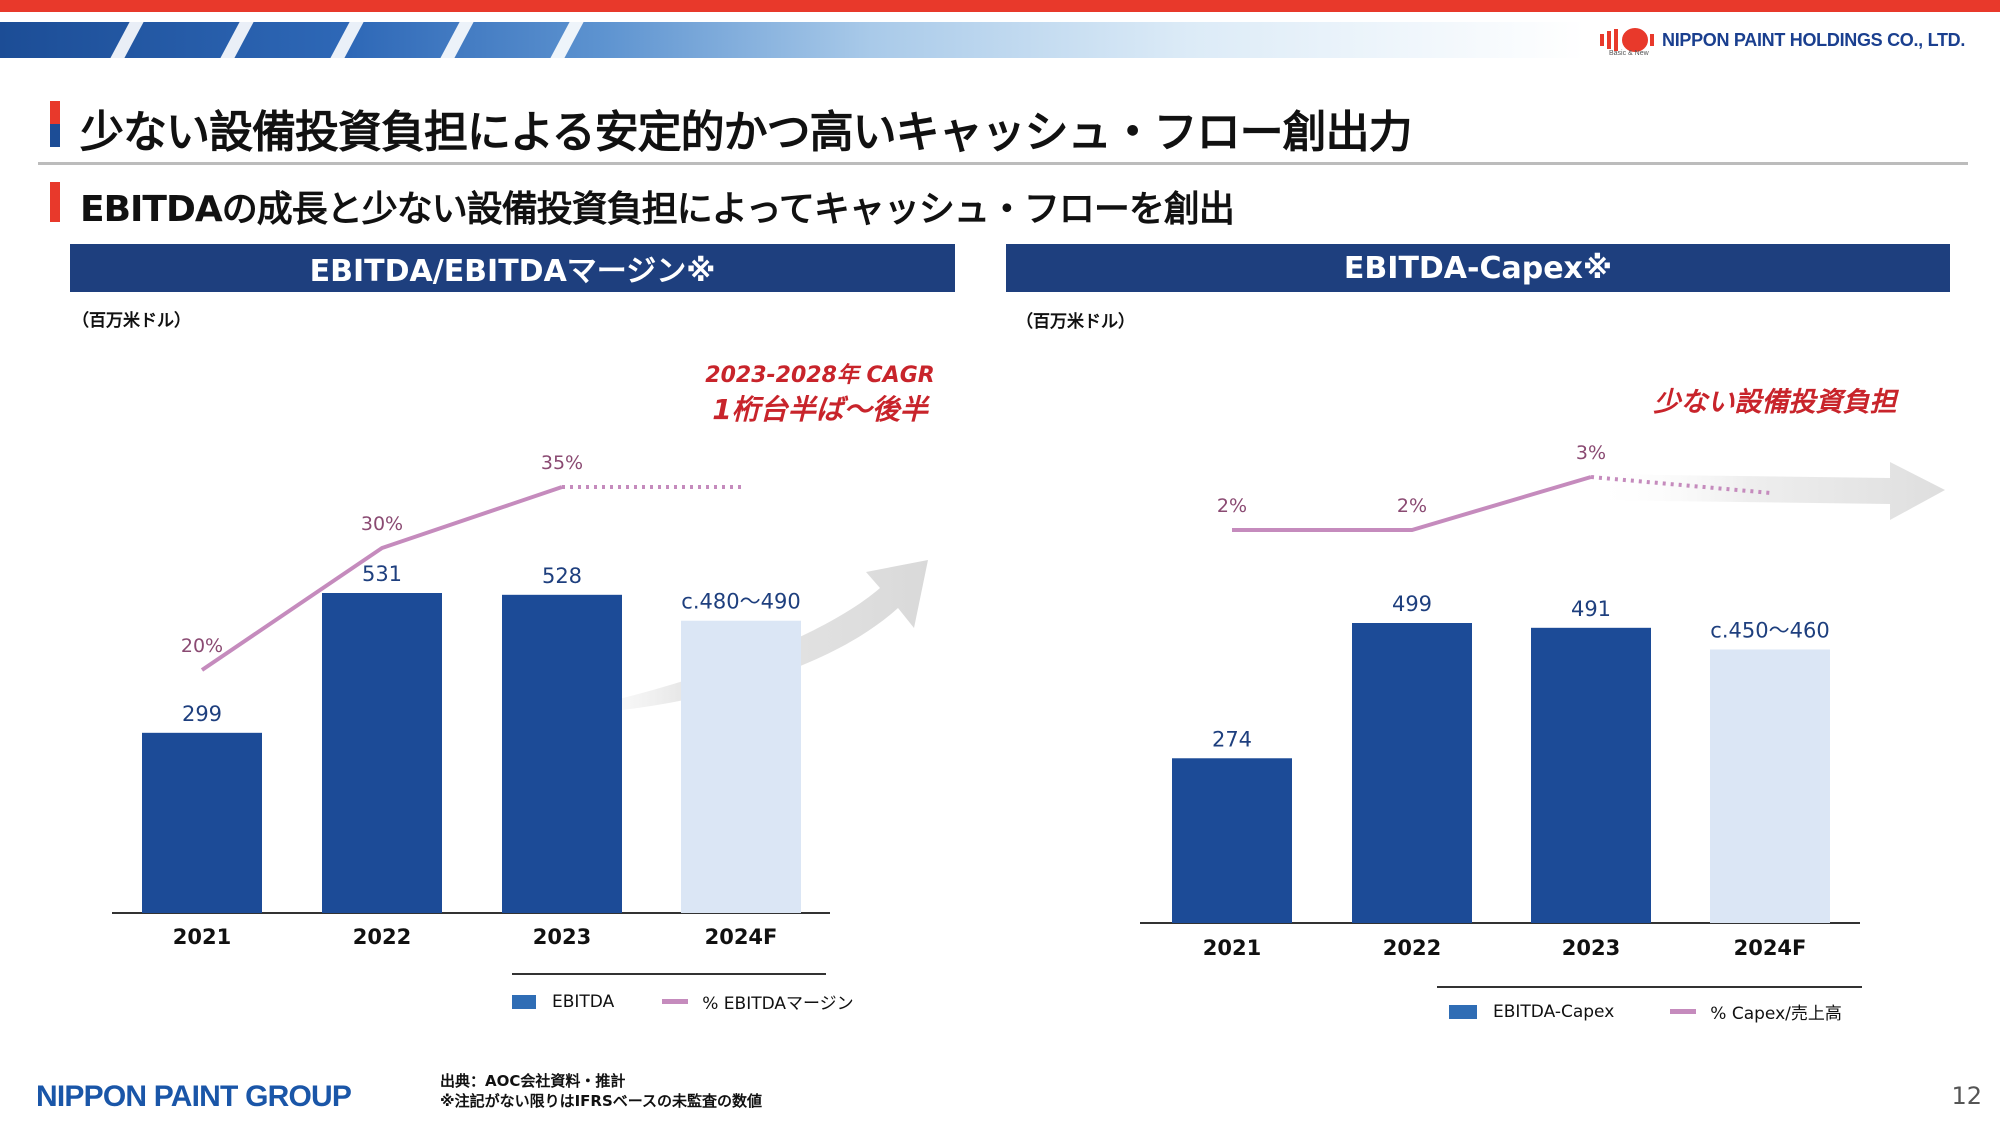 The image size is (2000, 1125). What do you see at coordinates (1629, 53) in the screenshot?
I see `company-tagline: Basic & New` at bounding box center [1629, 53].